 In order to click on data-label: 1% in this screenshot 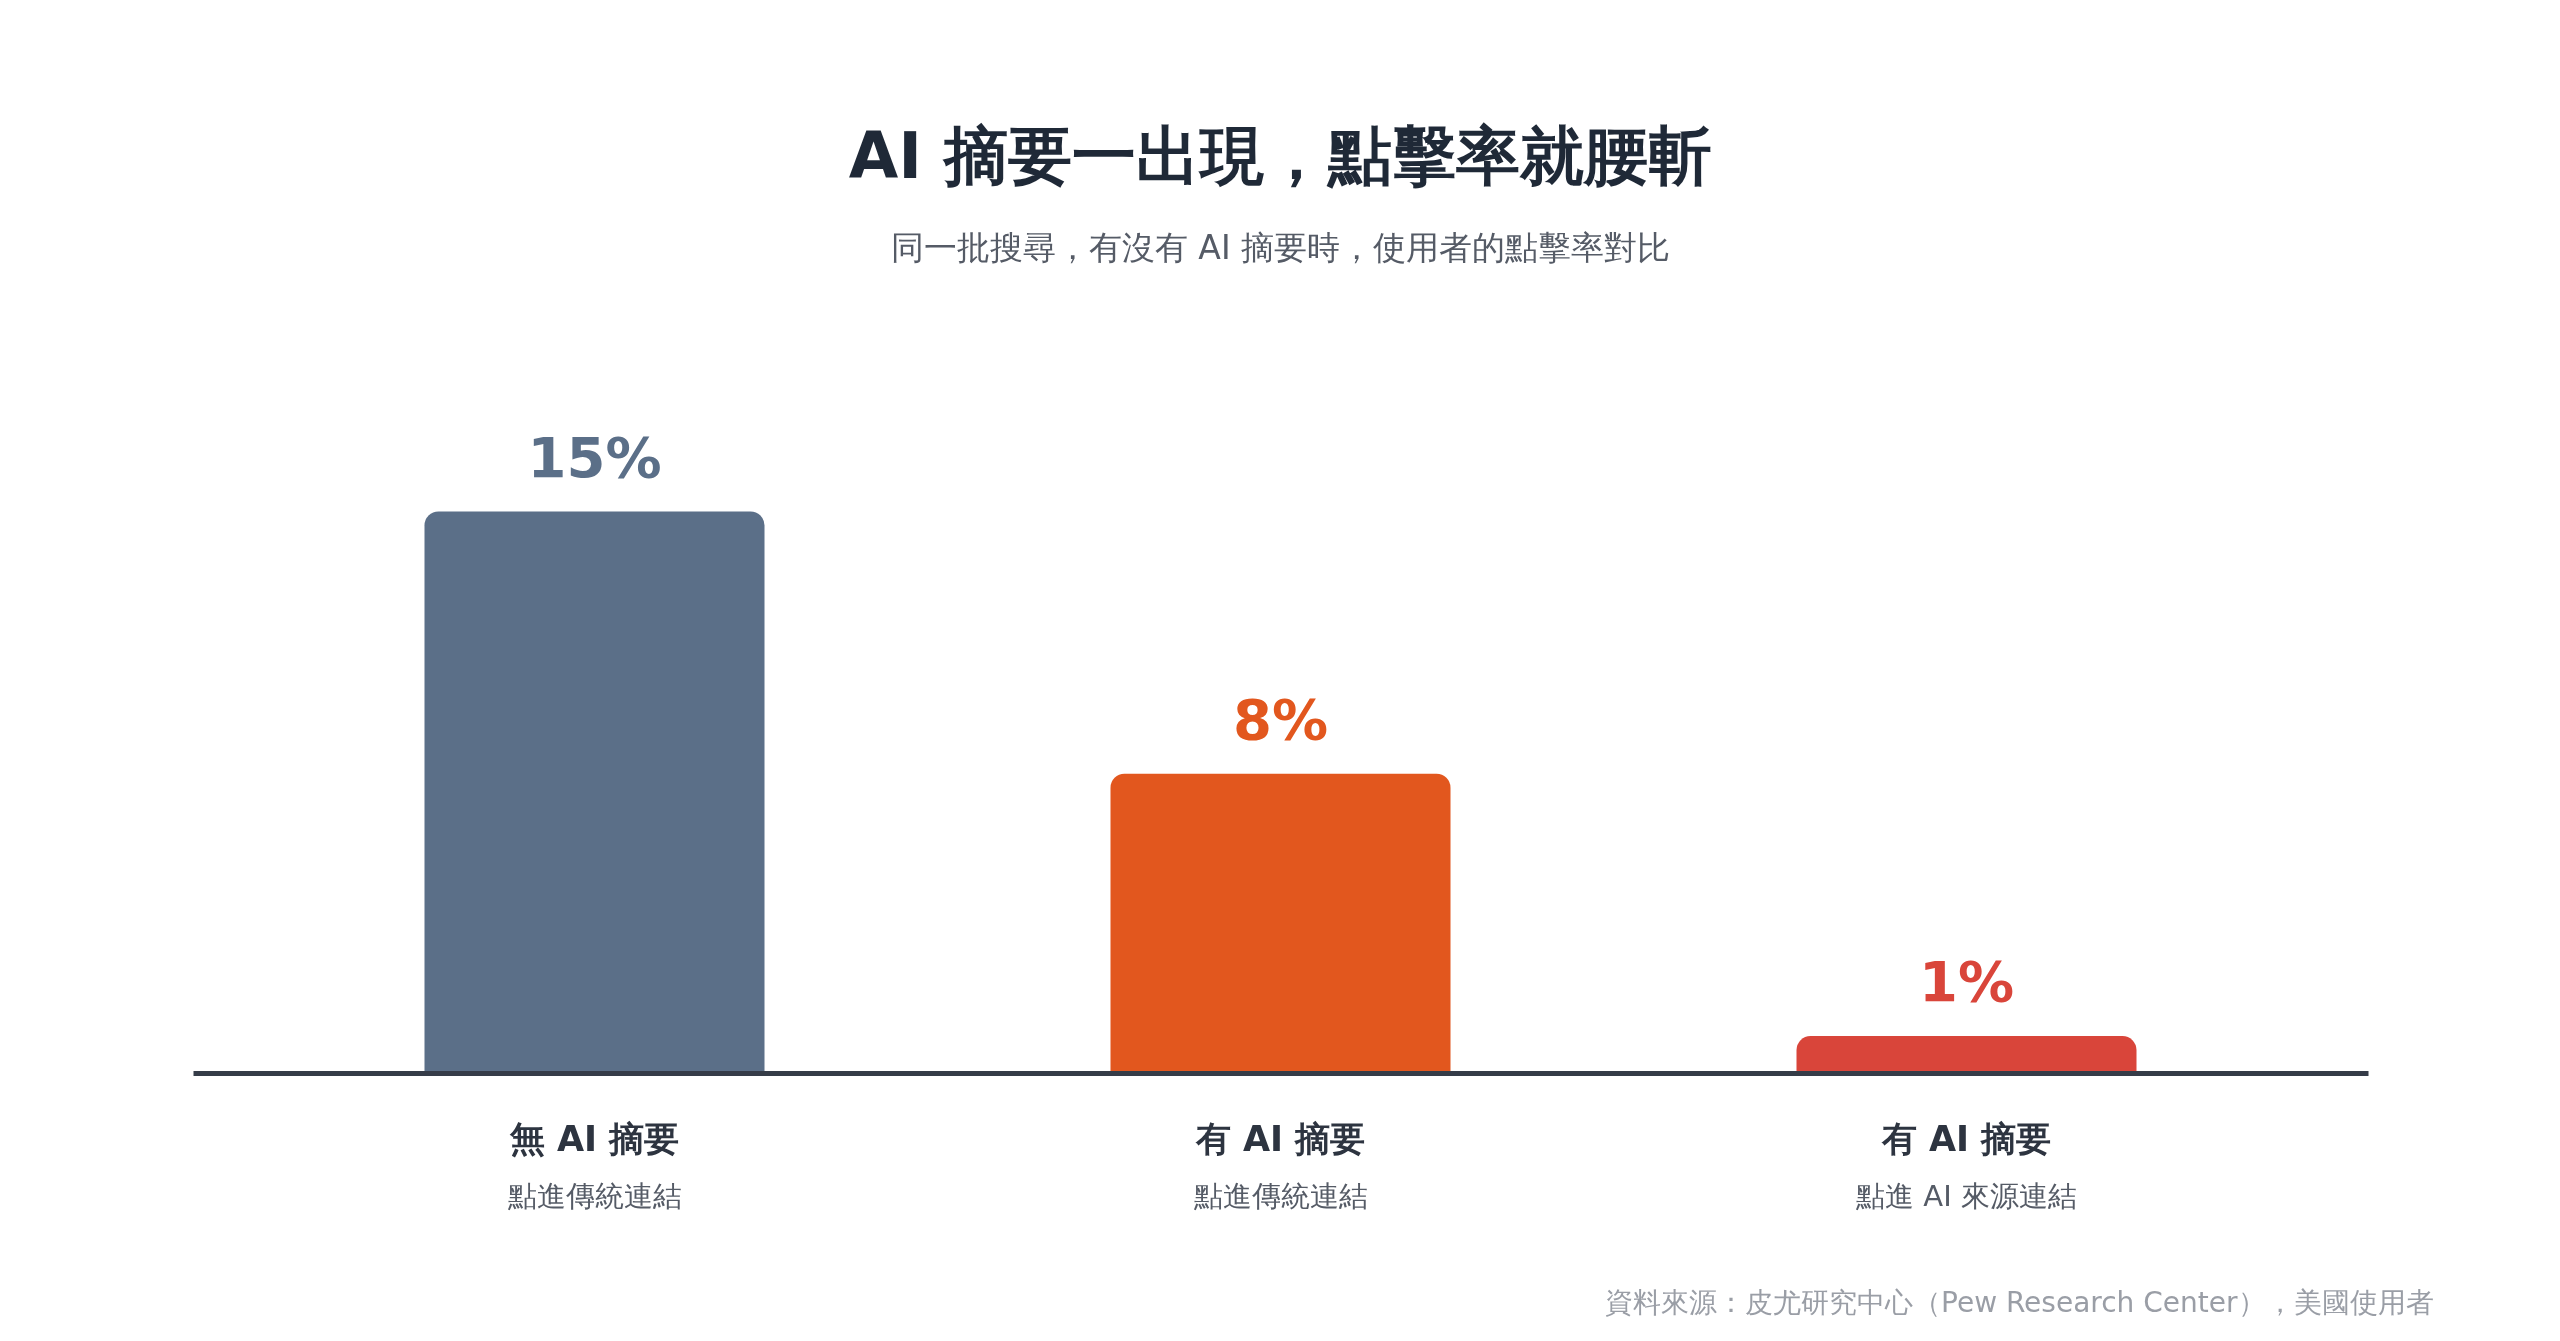, I will do `click(1966, 982)`.